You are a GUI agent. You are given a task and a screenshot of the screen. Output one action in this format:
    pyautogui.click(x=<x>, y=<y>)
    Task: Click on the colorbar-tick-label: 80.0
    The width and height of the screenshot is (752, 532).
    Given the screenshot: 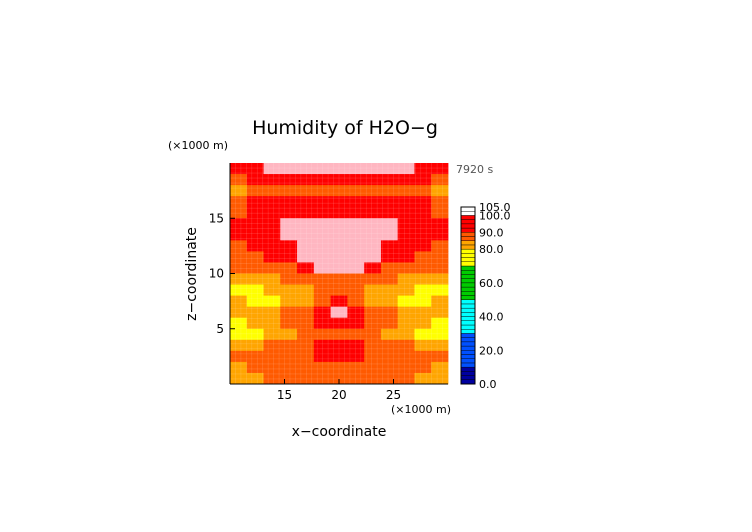 What is the action you would take?
    pyautogui.click(x=491, y=249)
    